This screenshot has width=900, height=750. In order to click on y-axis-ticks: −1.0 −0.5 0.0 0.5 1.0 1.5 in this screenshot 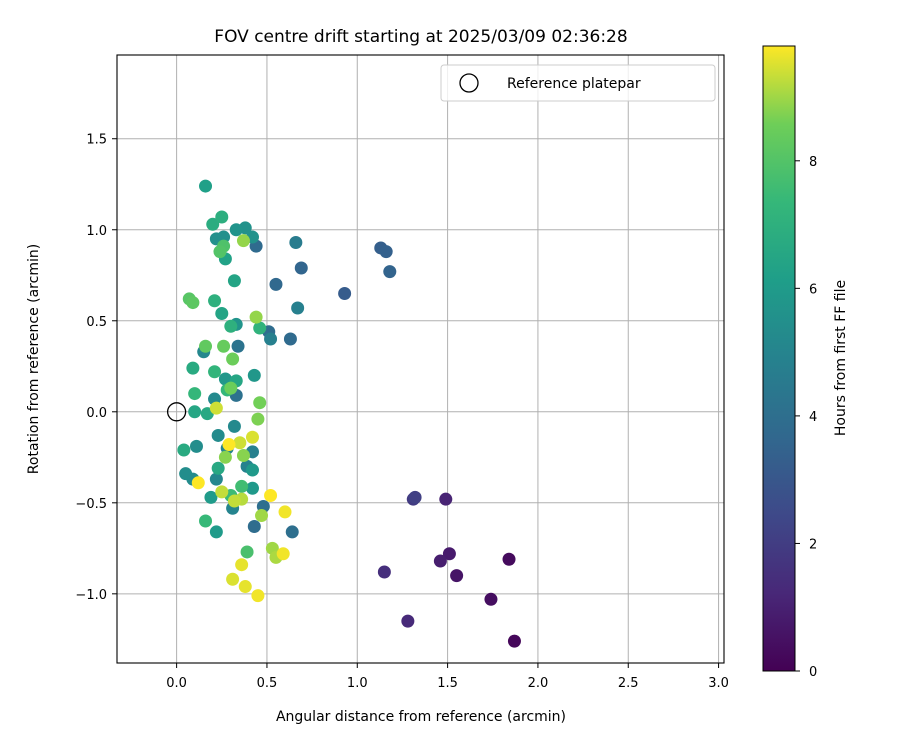, I will do `click(96, 368)`.